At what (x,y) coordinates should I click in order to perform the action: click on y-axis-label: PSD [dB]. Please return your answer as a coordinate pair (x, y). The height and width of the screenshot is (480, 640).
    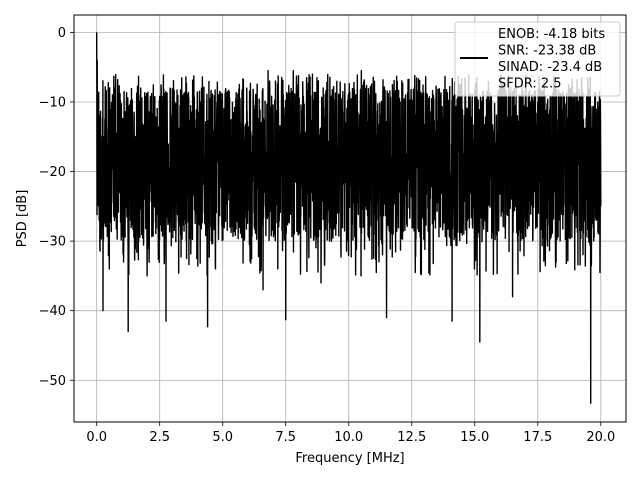
    Looking at the image, I should click on (22, 219).